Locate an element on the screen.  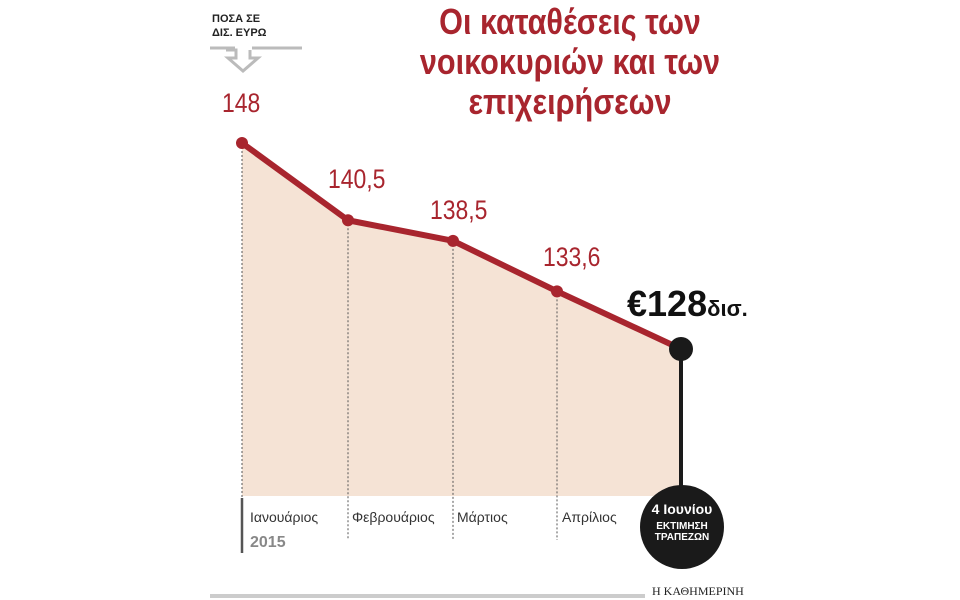
x-tick-1: Φεβρουάριος is located at coordinates (393, 517).